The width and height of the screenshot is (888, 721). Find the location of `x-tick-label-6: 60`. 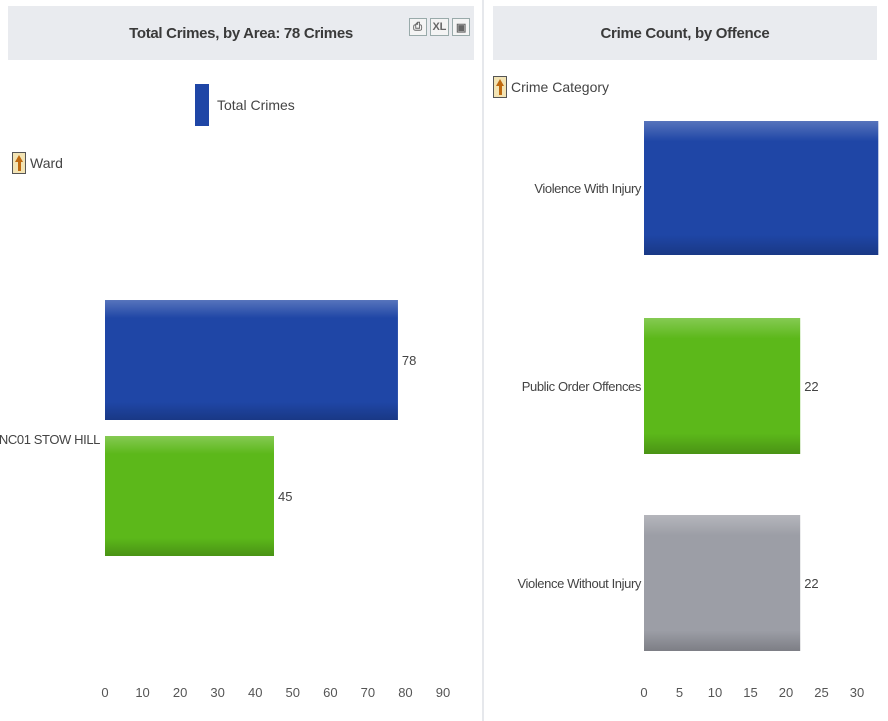

x-tick-label-6: 60 is located at coordinates (330, 692).